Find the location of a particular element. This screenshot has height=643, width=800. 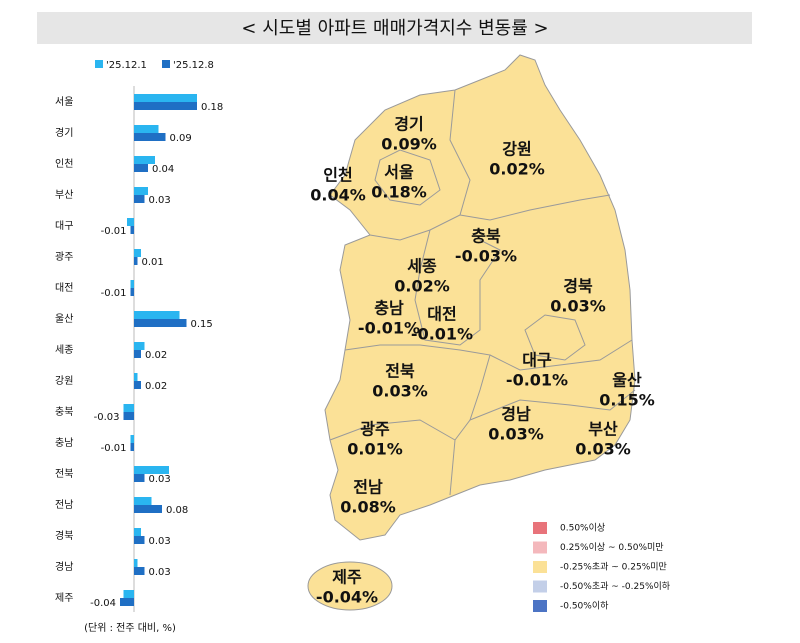

category-label: 광주 is located at coordinates (64, 257).